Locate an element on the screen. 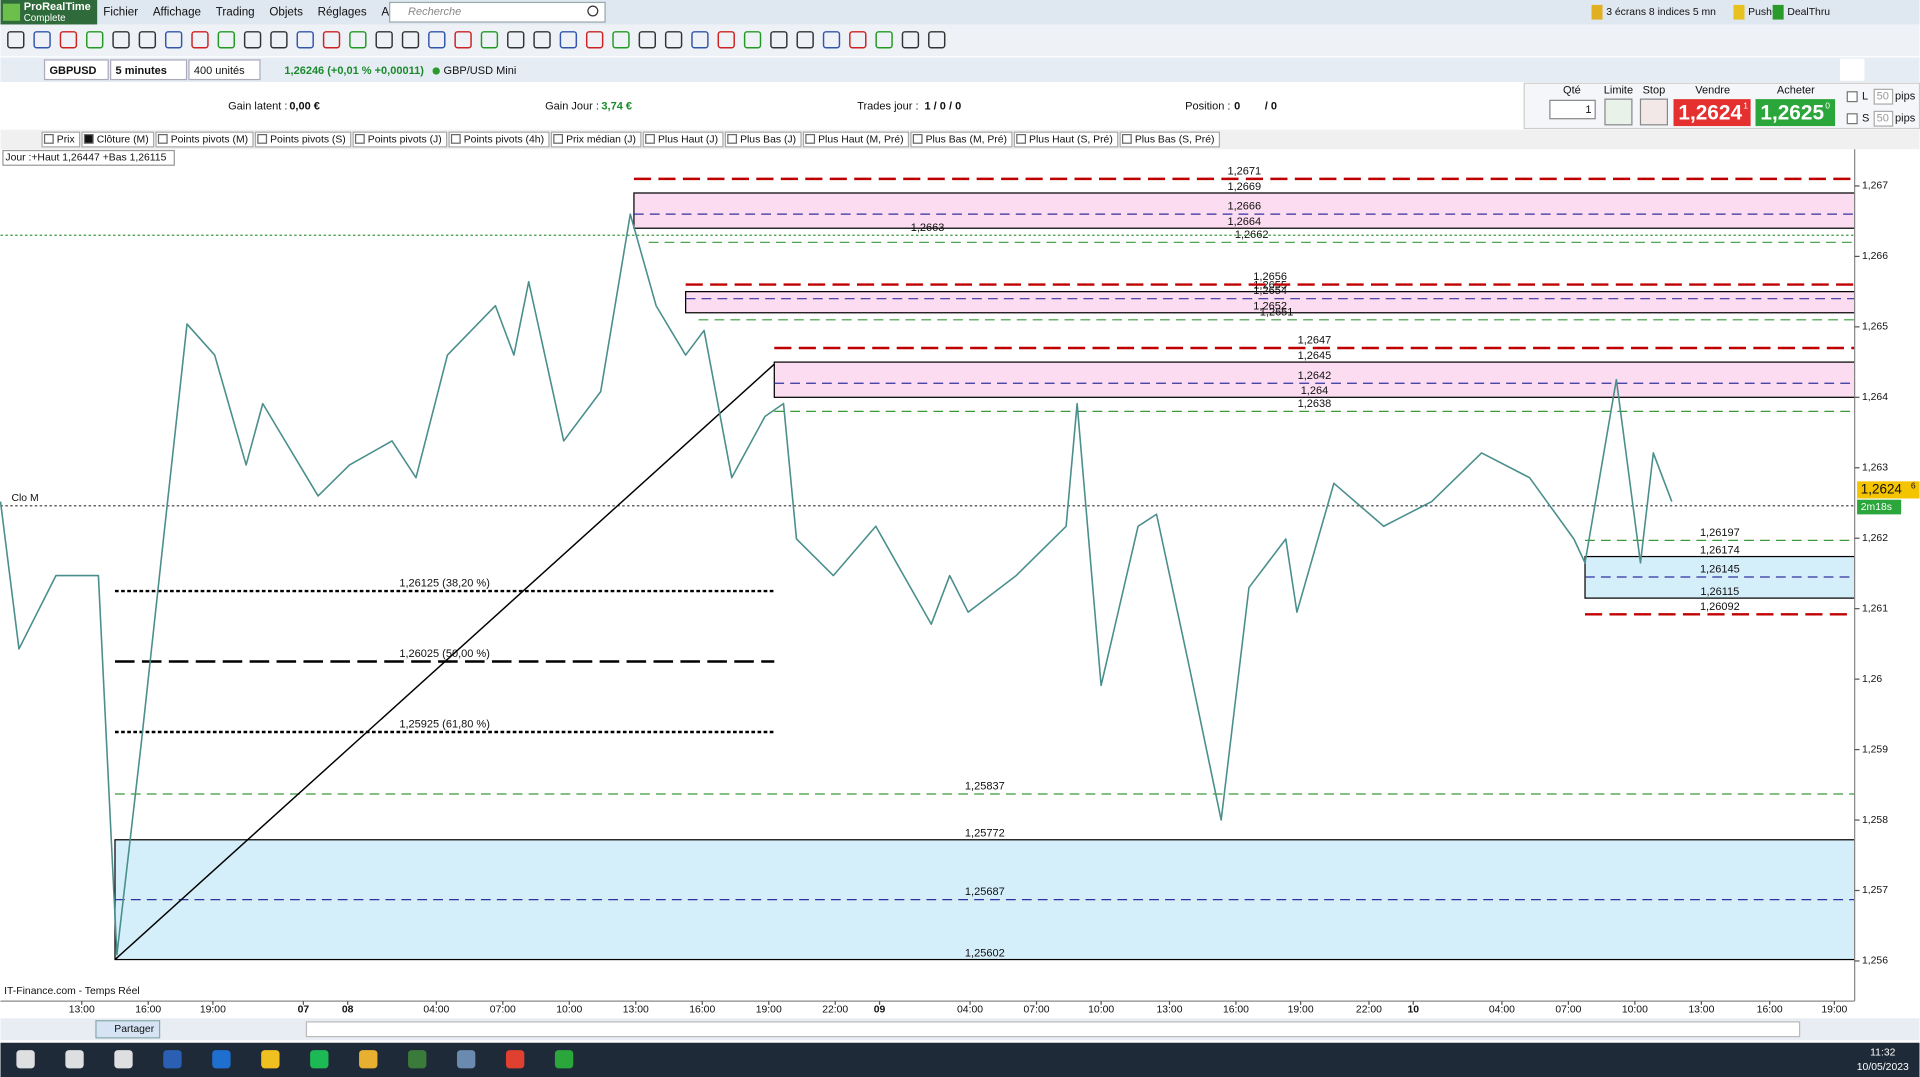 The width and height of the screenshot is (1920, 1077). window-icon is located at coordinates (1852, 69).